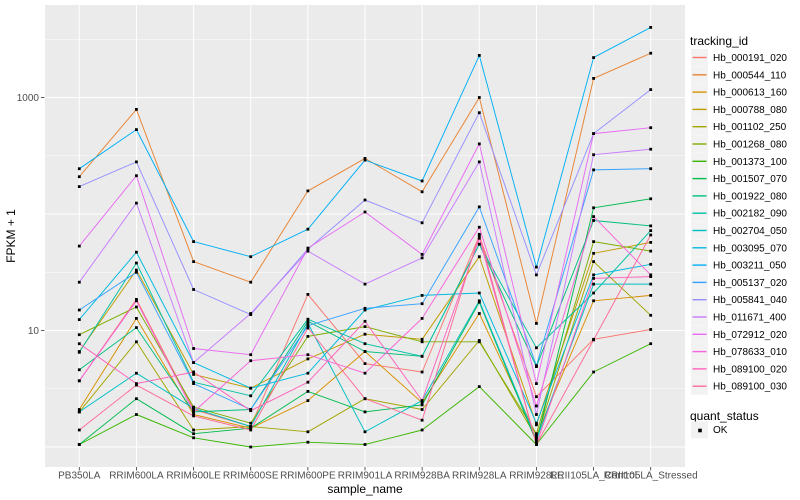 The image size is (800, 500). Describe the element at coordinates (79, 352) in the screenshot. I see `data-point-Hb_002182_090-PB350LA` at that location.